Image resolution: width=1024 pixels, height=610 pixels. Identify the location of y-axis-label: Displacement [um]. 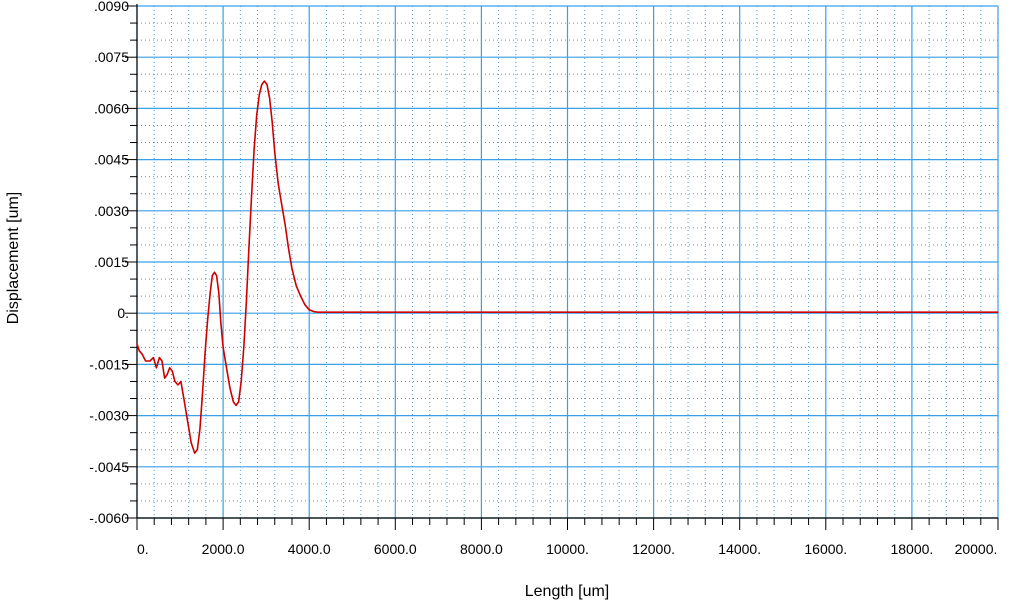
(13, 258).